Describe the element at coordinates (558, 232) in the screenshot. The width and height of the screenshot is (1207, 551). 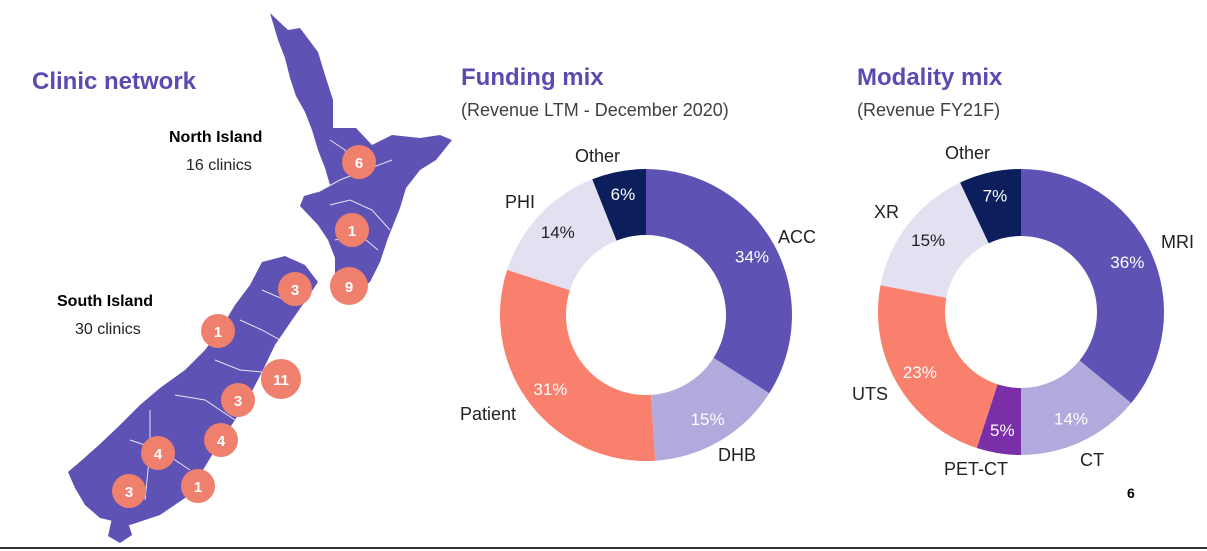
I see `value-label-phi: 14%` at that location.